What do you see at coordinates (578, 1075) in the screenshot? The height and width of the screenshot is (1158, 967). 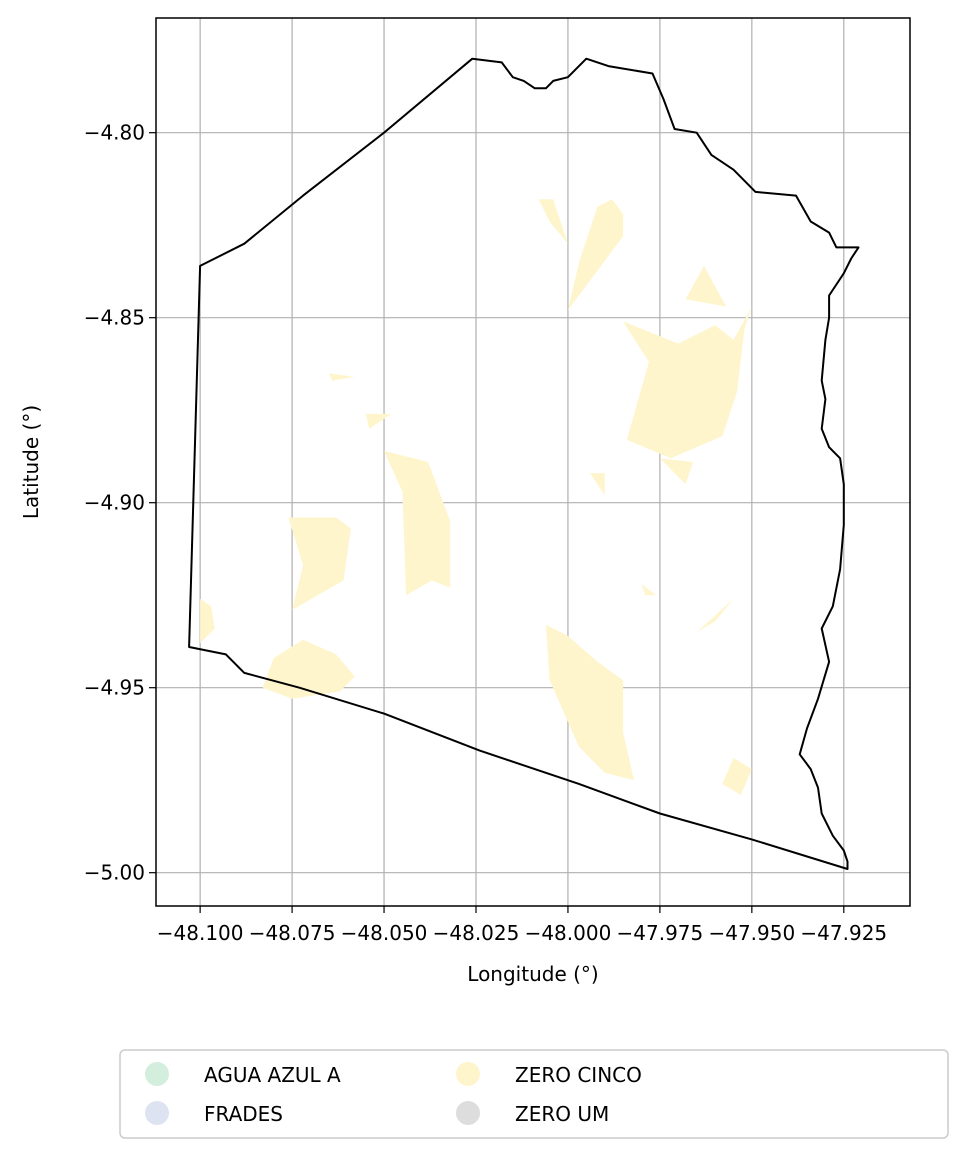 I see `legend-label: ZERO CINCO` at bounding box center [578, 1075].